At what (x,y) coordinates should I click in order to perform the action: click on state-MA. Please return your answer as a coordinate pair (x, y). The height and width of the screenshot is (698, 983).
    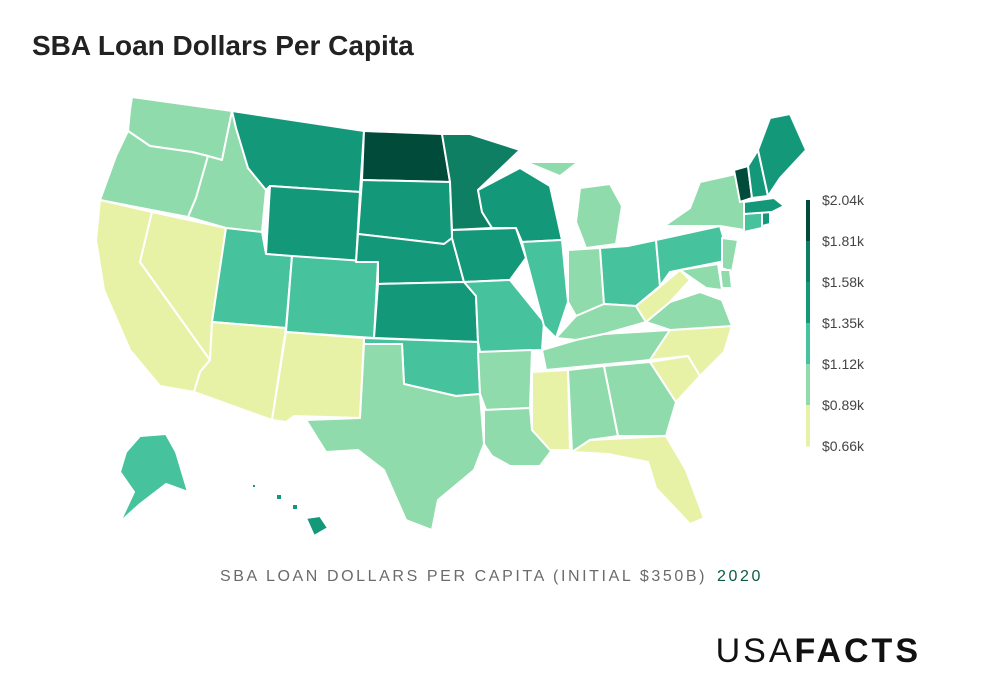
    Looking at the image, I should click on (764, 206).